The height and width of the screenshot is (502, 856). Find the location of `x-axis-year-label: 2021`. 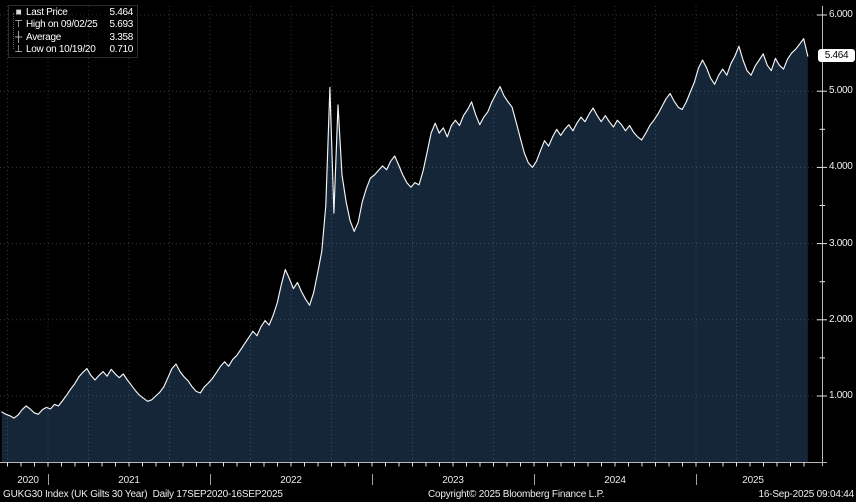

x-axis-year-label: 2021 is located at coordinates (129, 480).